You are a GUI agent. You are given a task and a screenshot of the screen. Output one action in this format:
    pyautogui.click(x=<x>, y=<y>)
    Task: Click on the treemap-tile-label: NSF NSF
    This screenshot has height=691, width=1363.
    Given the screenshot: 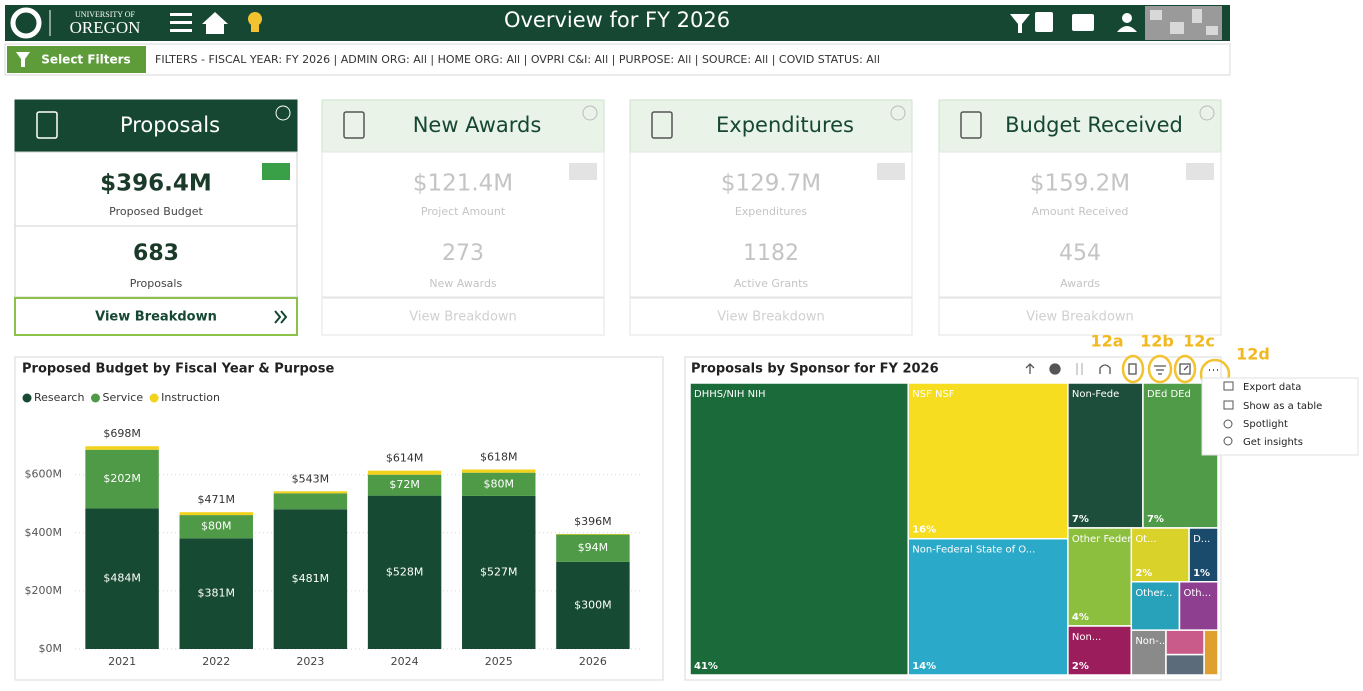 What is the action you would take?
    pyautogui.click(x=933, y=394)
    